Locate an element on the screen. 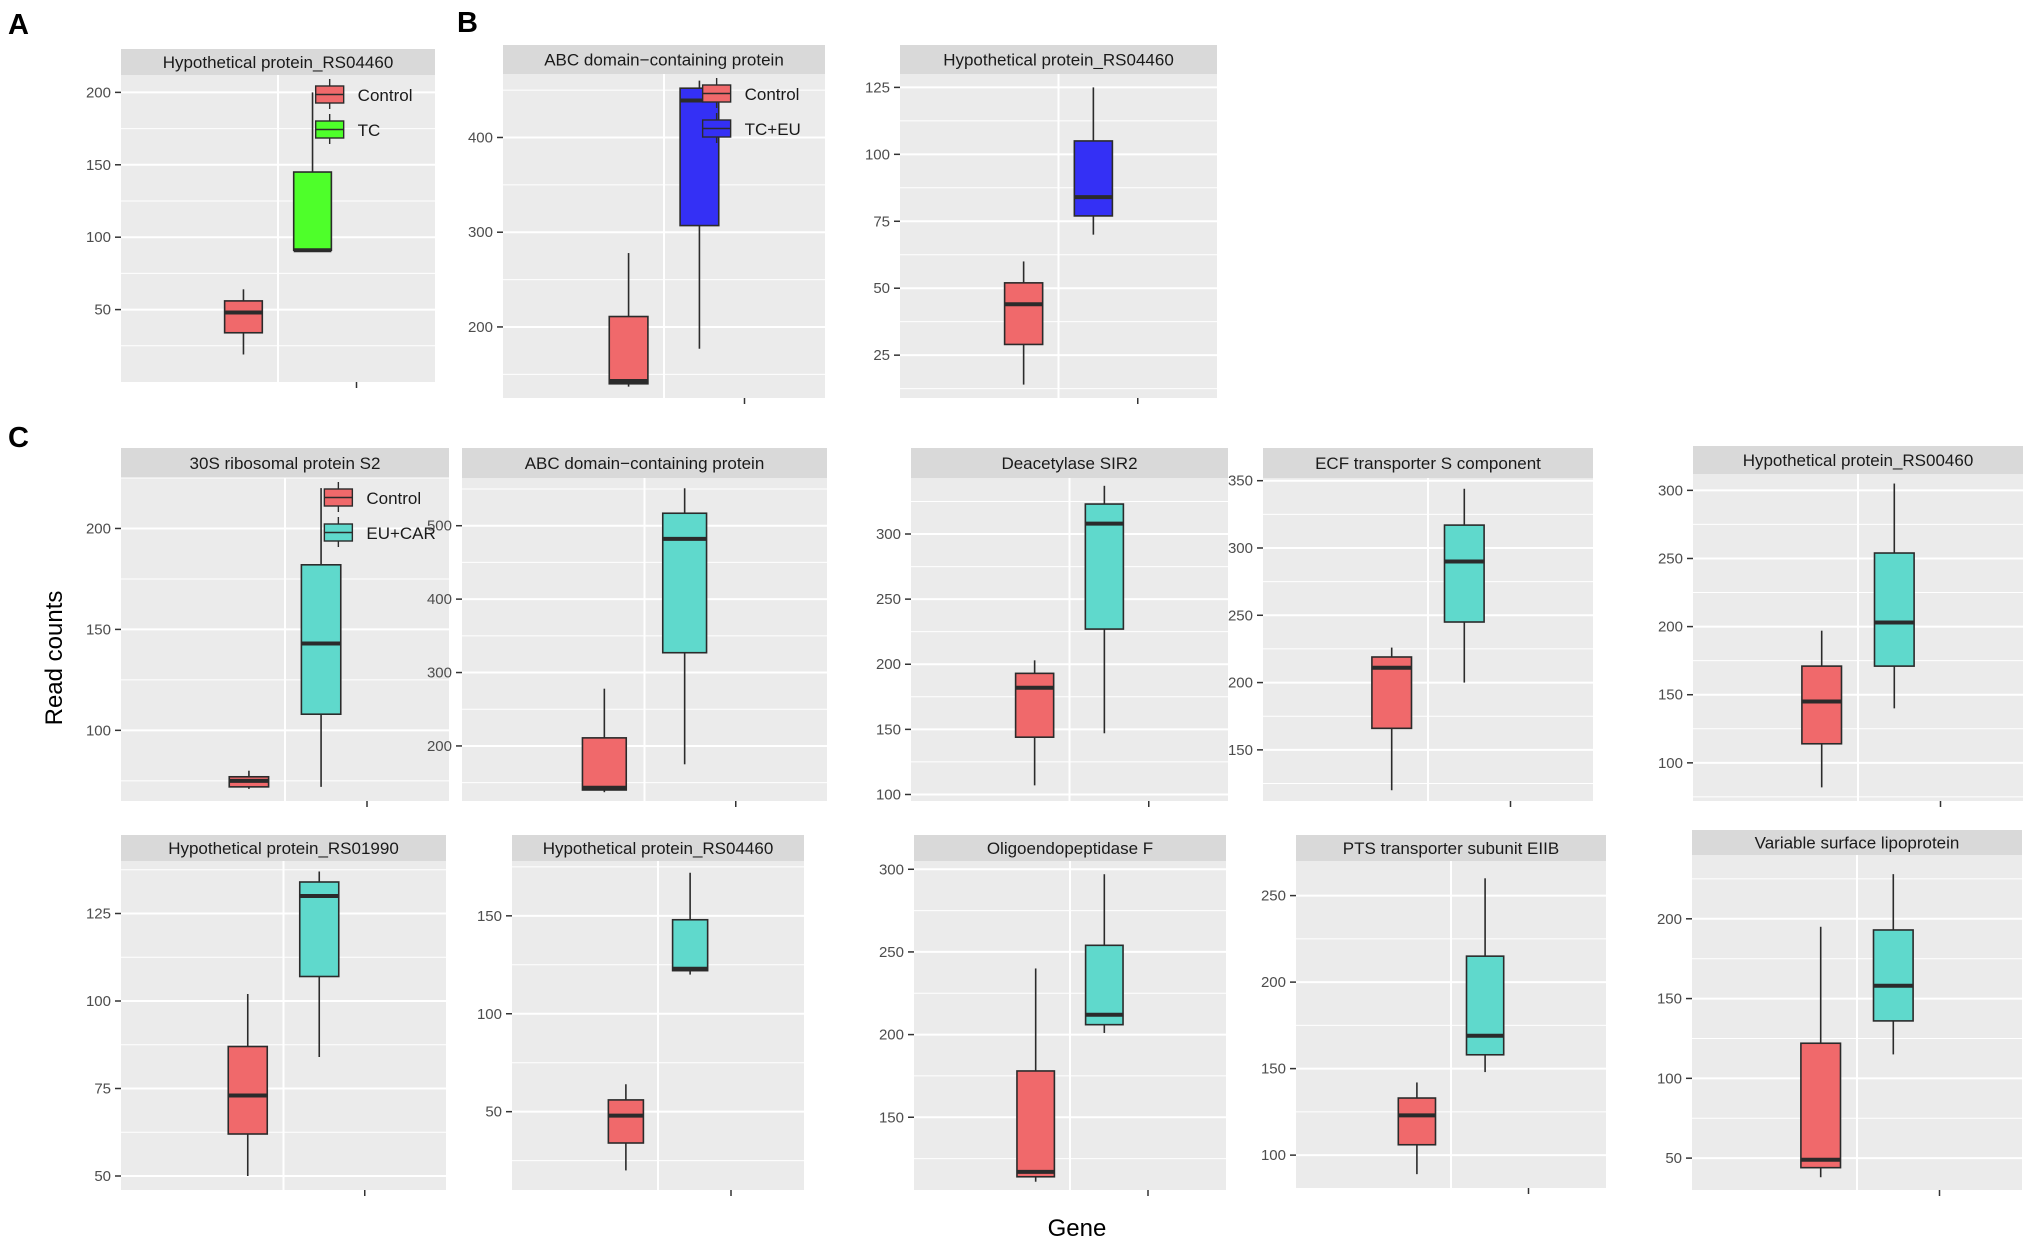 This screenshot has height=1251, width=2033. chart-panel: PTS transporter subunit EIIB 100 150 200 250 is located at coordinates (1433, 1014).